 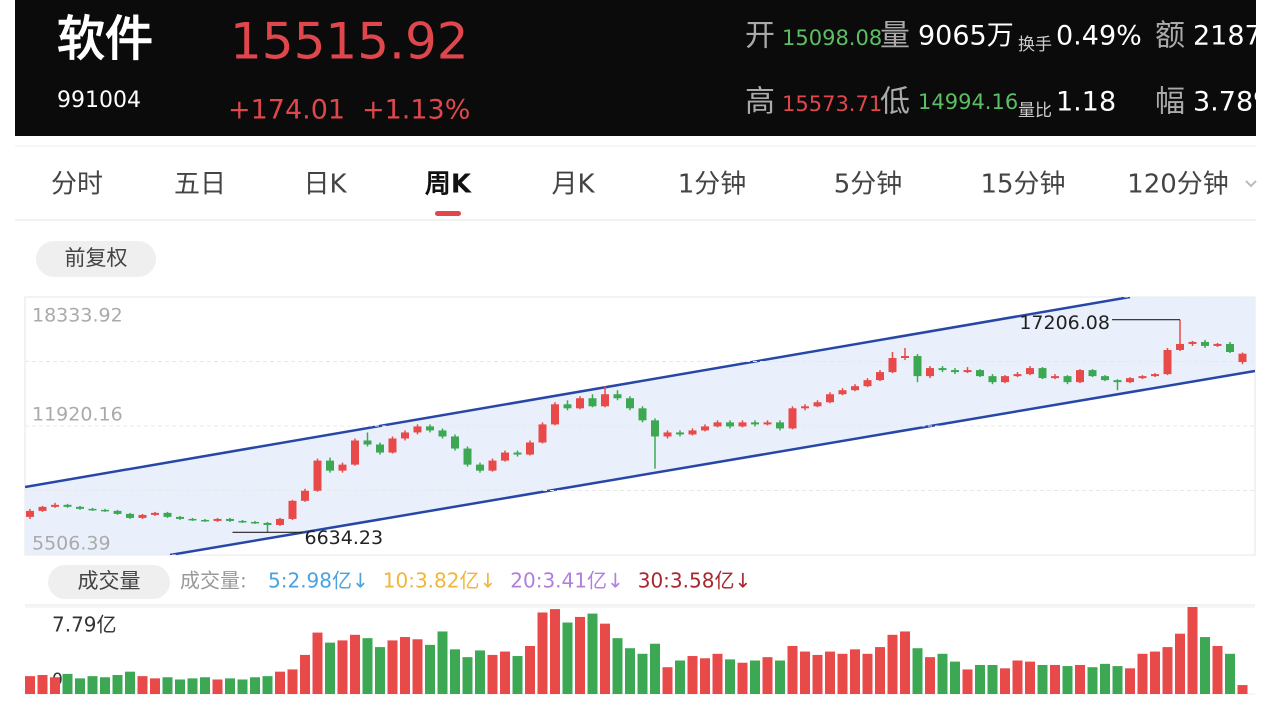 What do you see at coordinates (868, 185) in the screenshot?
I see `tab: 5分钟` at bounding box center [868, 185].